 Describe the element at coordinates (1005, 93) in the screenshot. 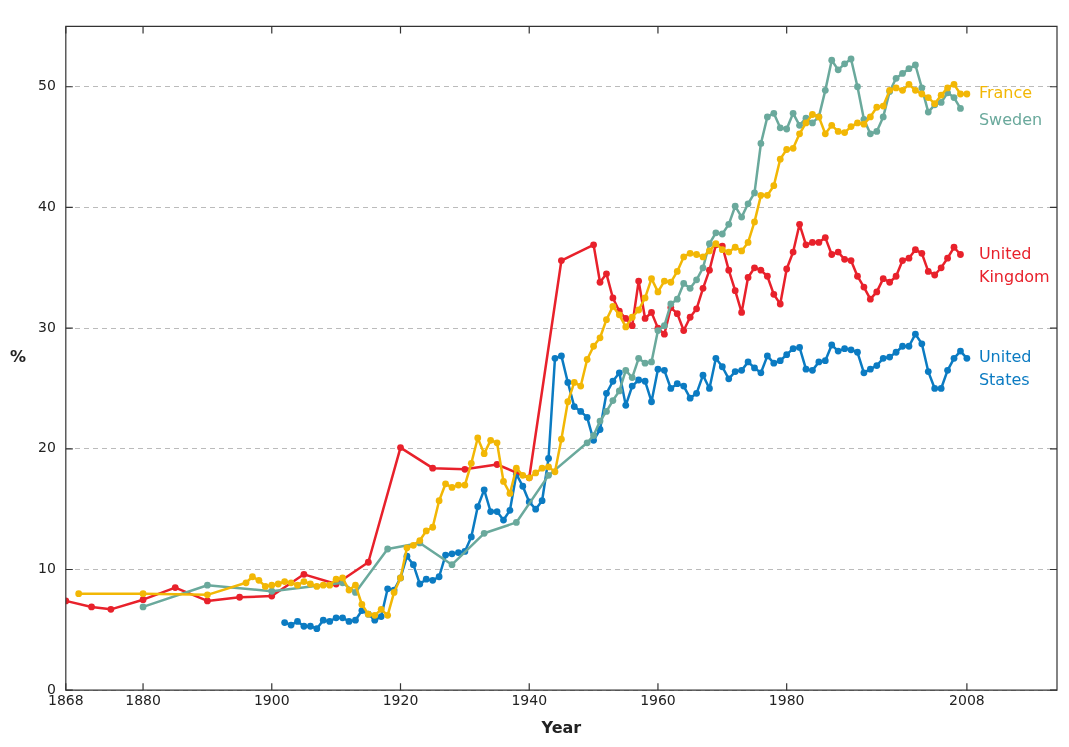

I see `series-label: France` at that location.